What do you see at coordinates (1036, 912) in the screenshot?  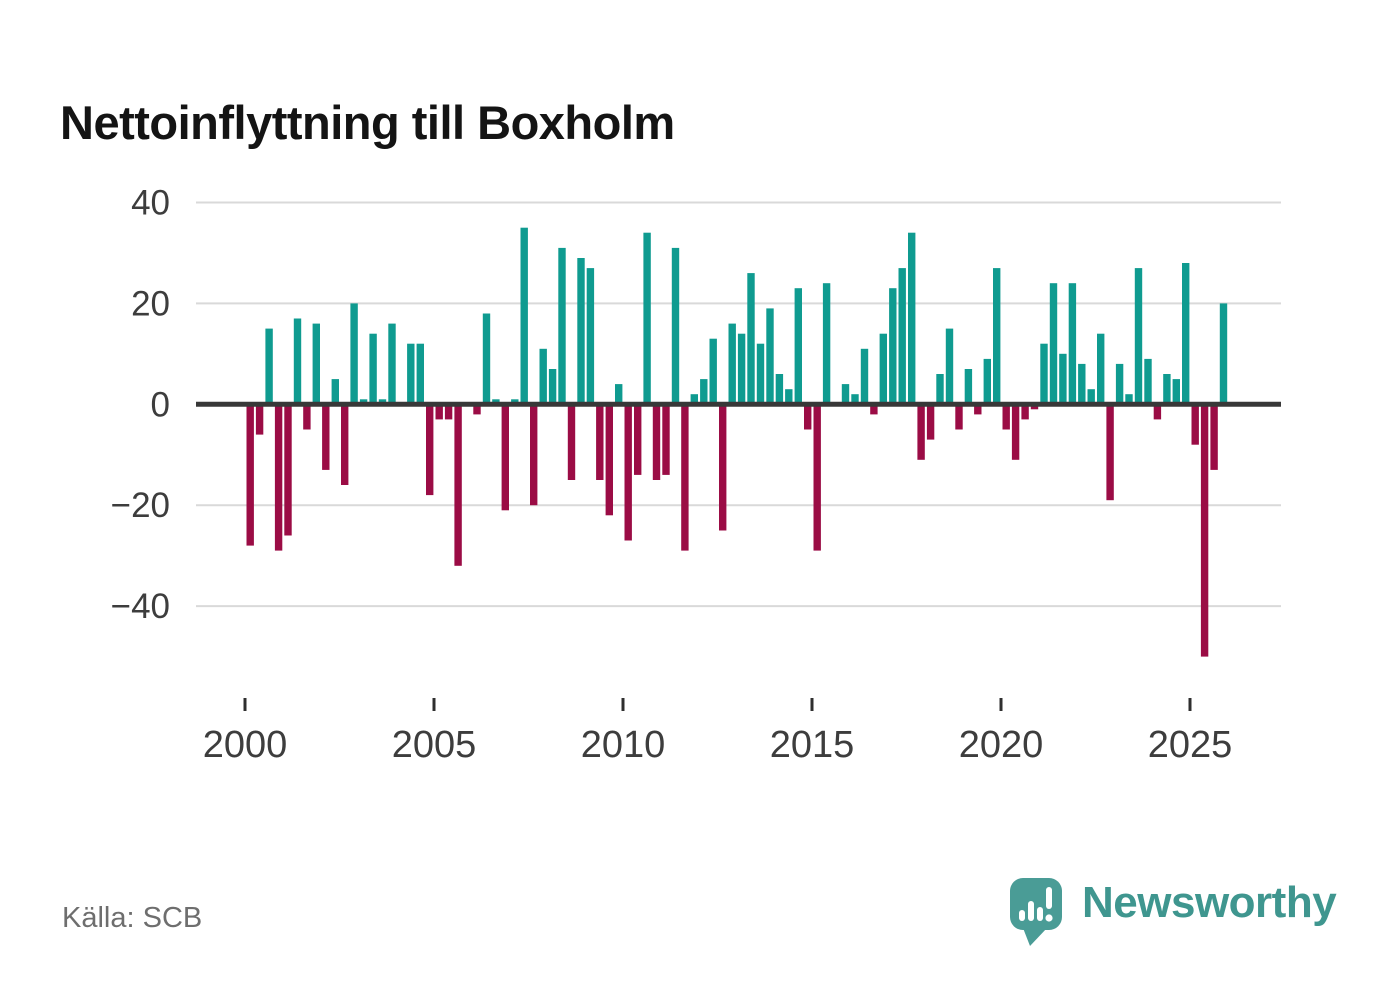 I see `newsworthy-logo-icon` at bounding box center [1036, 912].